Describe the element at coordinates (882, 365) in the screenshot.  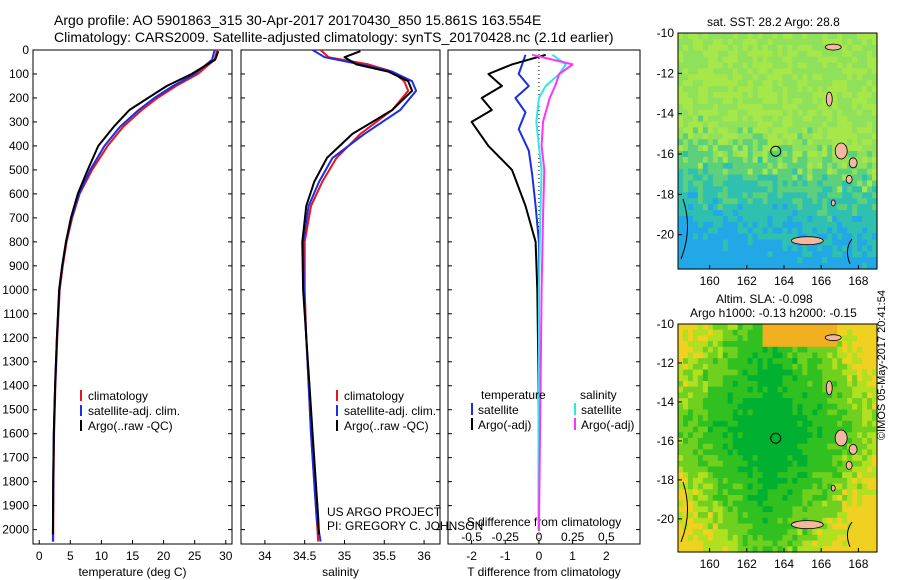
I see `timestamp: ©IMOS 05-May-2017 20:41:54` at that location.